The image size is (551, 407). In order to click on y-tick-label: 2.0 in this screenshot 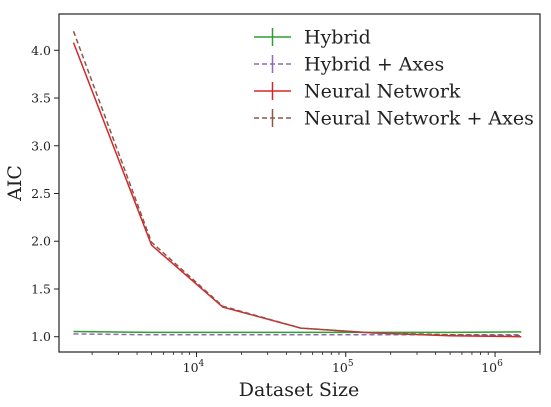, I will do `click(41, 241)`.